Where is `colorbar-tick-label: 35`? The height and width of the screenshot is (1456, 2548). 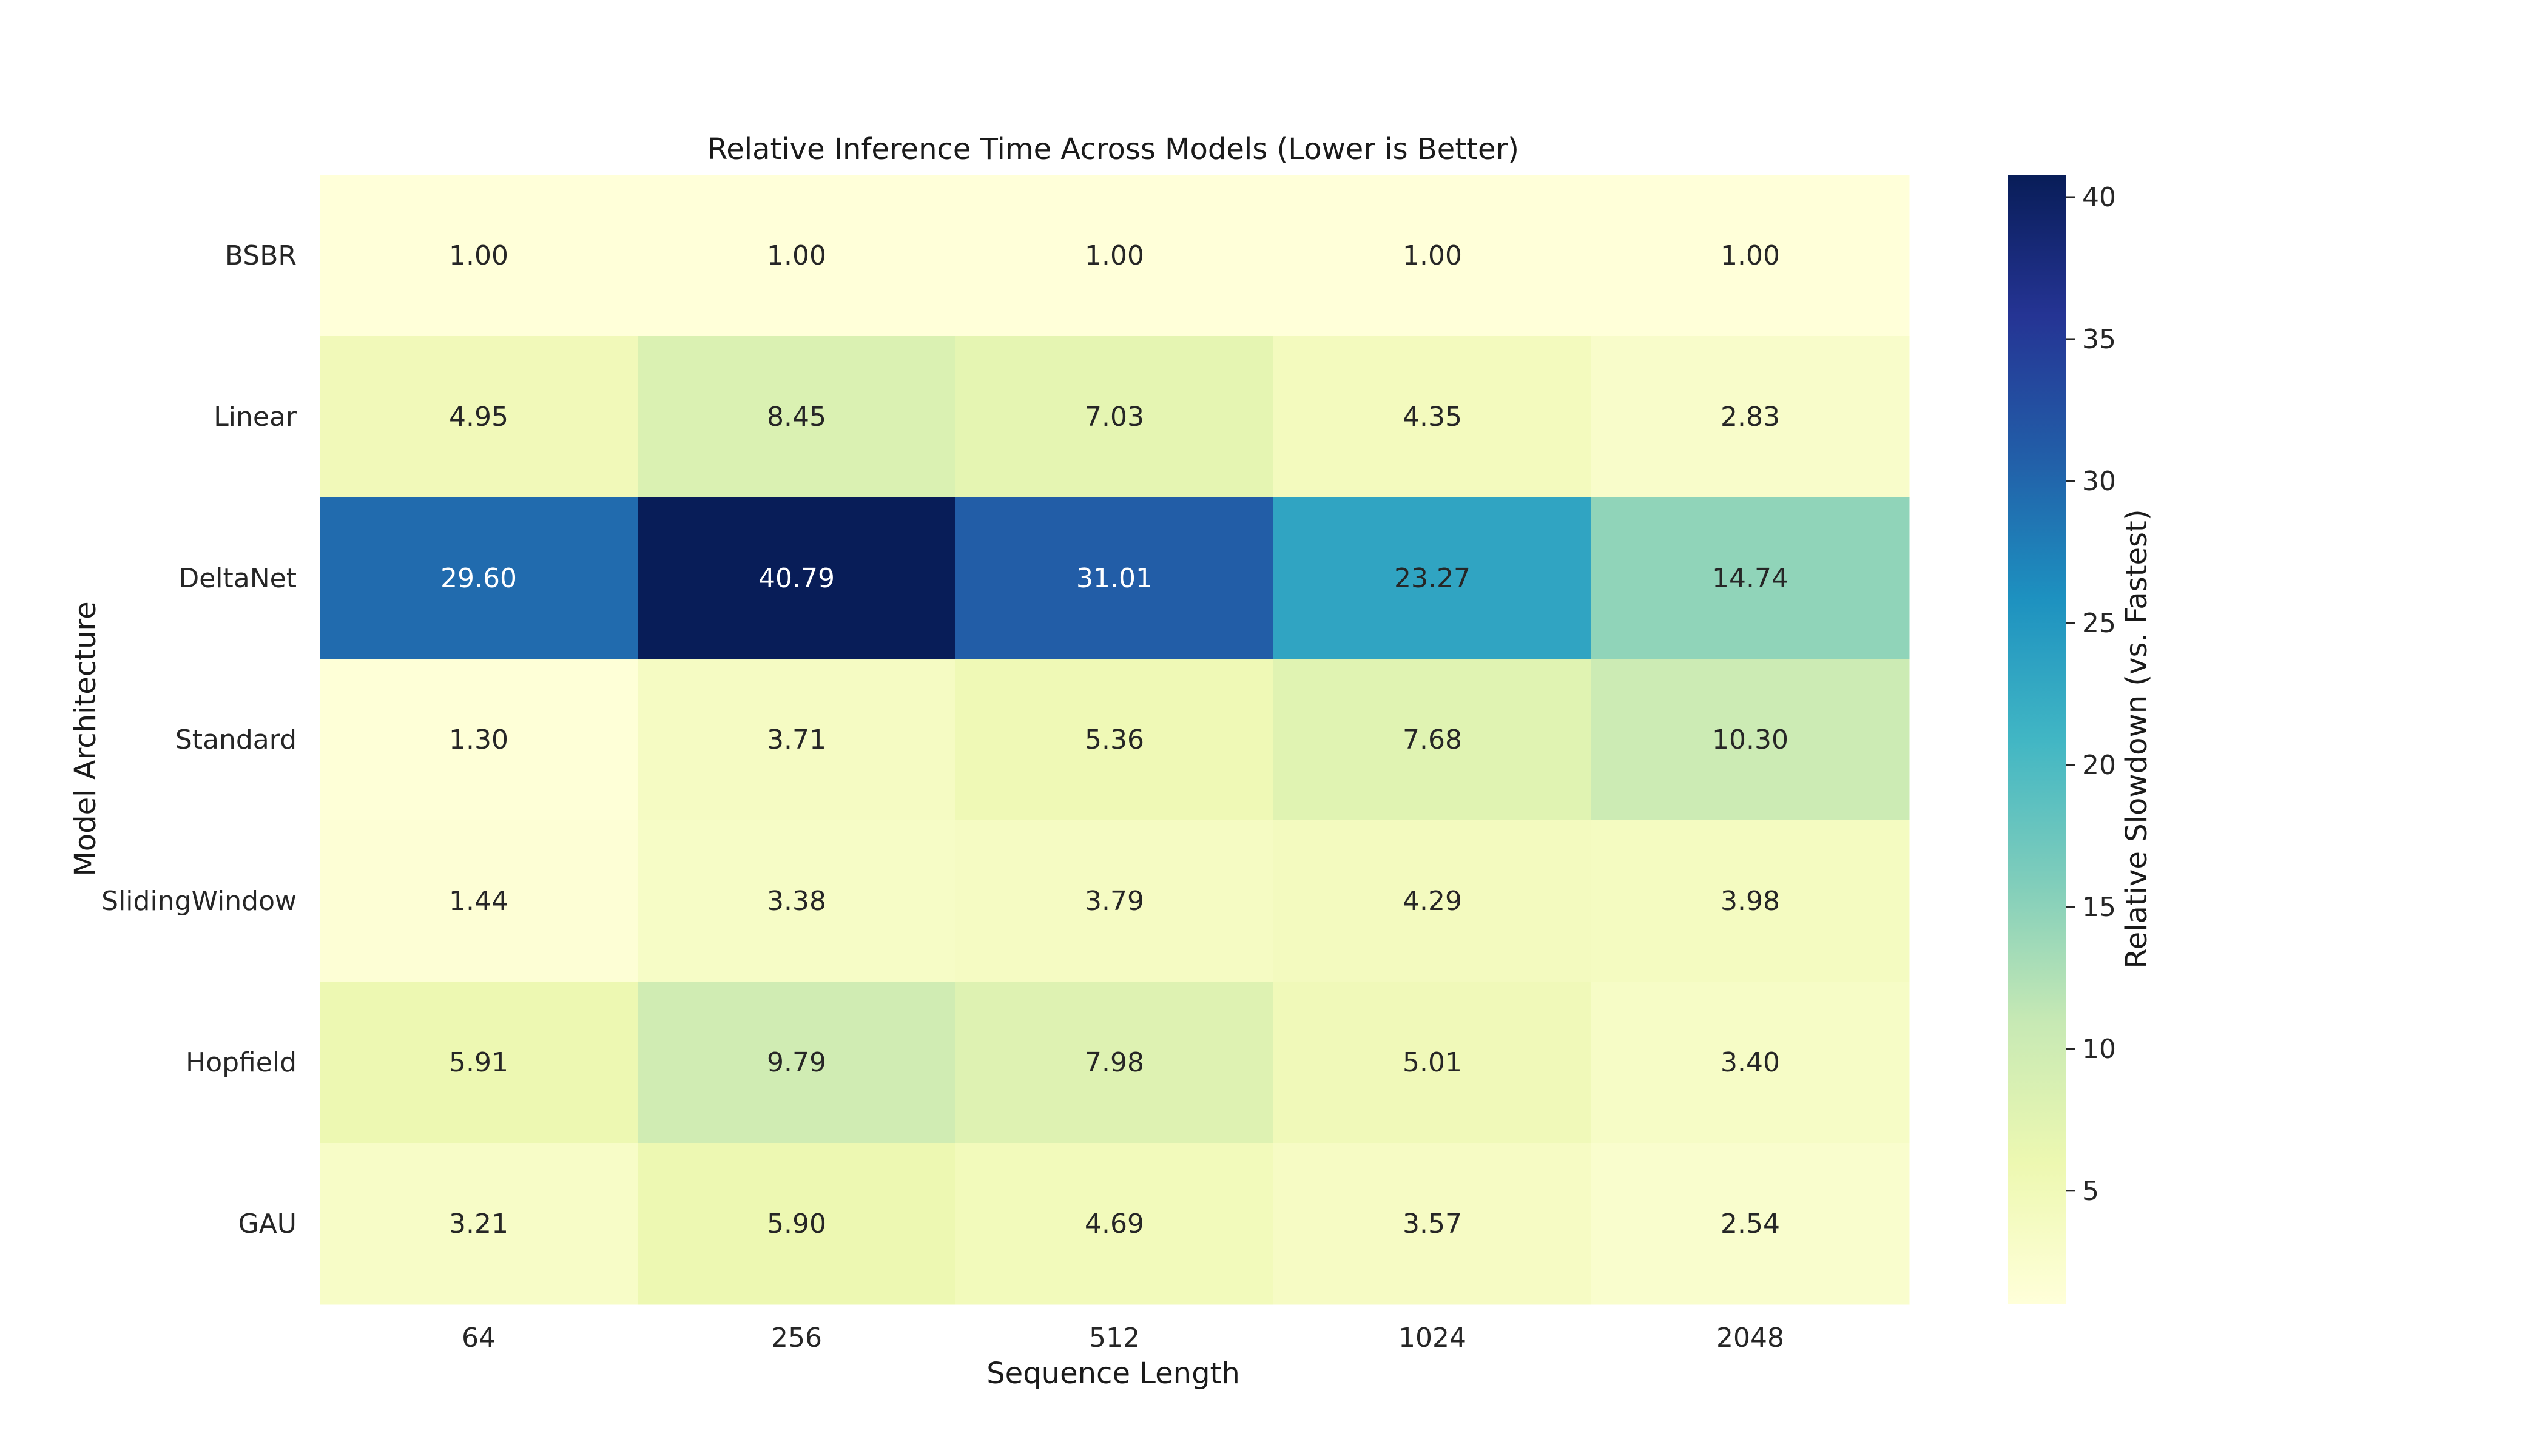
colorbar-tick-label: 35 is located at coordinates (2099, 339).